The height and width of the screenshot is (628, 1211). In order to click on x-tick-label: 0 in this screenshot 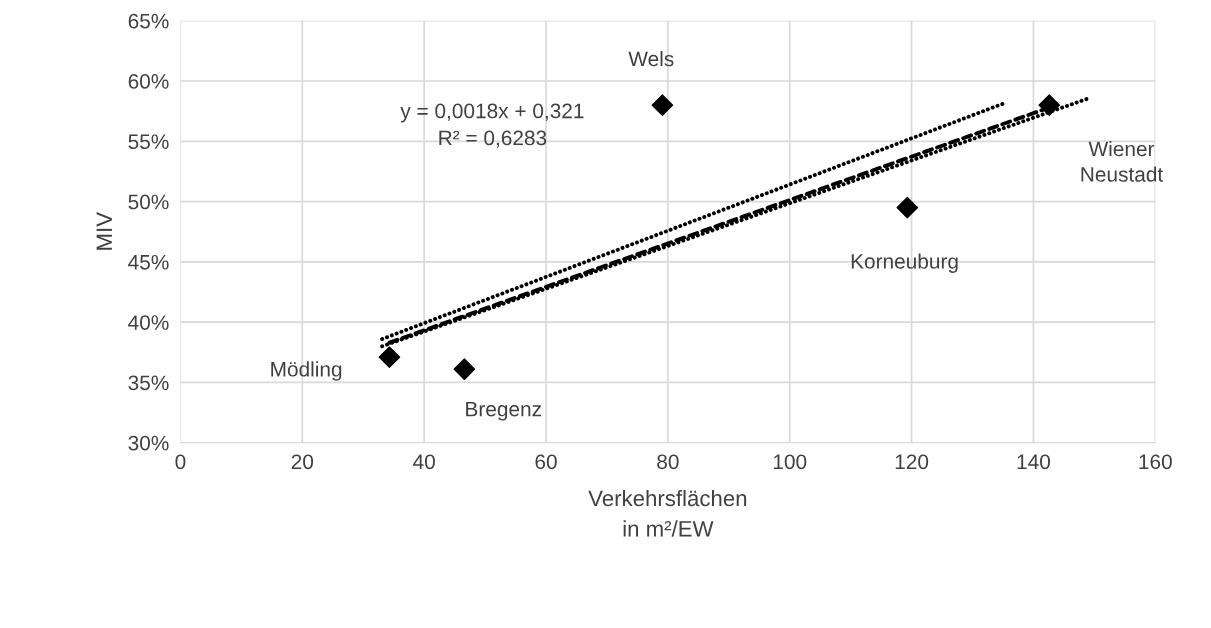, I will do `click(180, 462)`.